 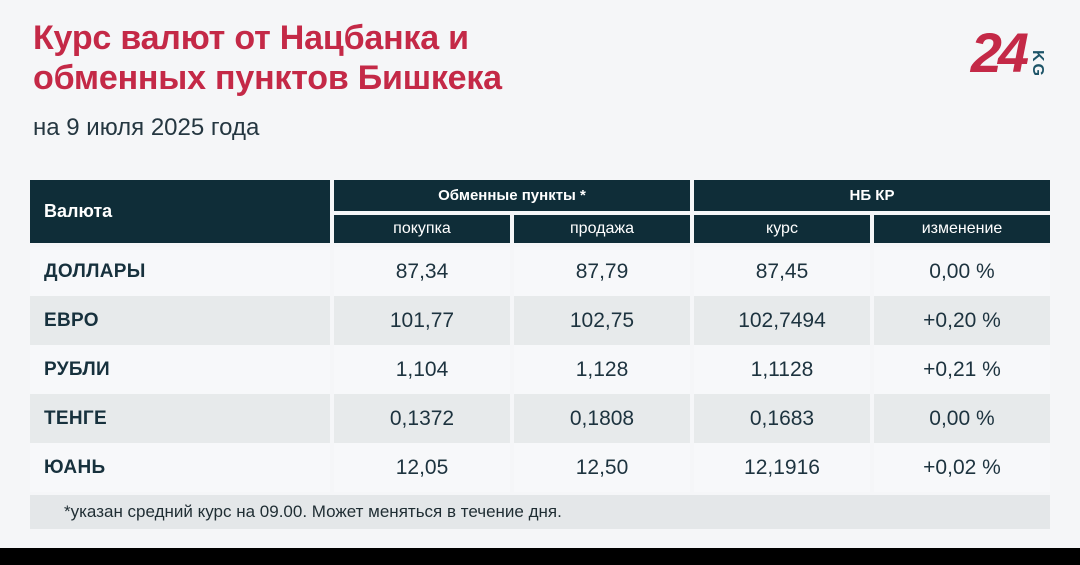 What do you see at coordinates (999, 52) in the screenshot?
I see `logo-24-icon: 24` at bounding box center [999, 52].